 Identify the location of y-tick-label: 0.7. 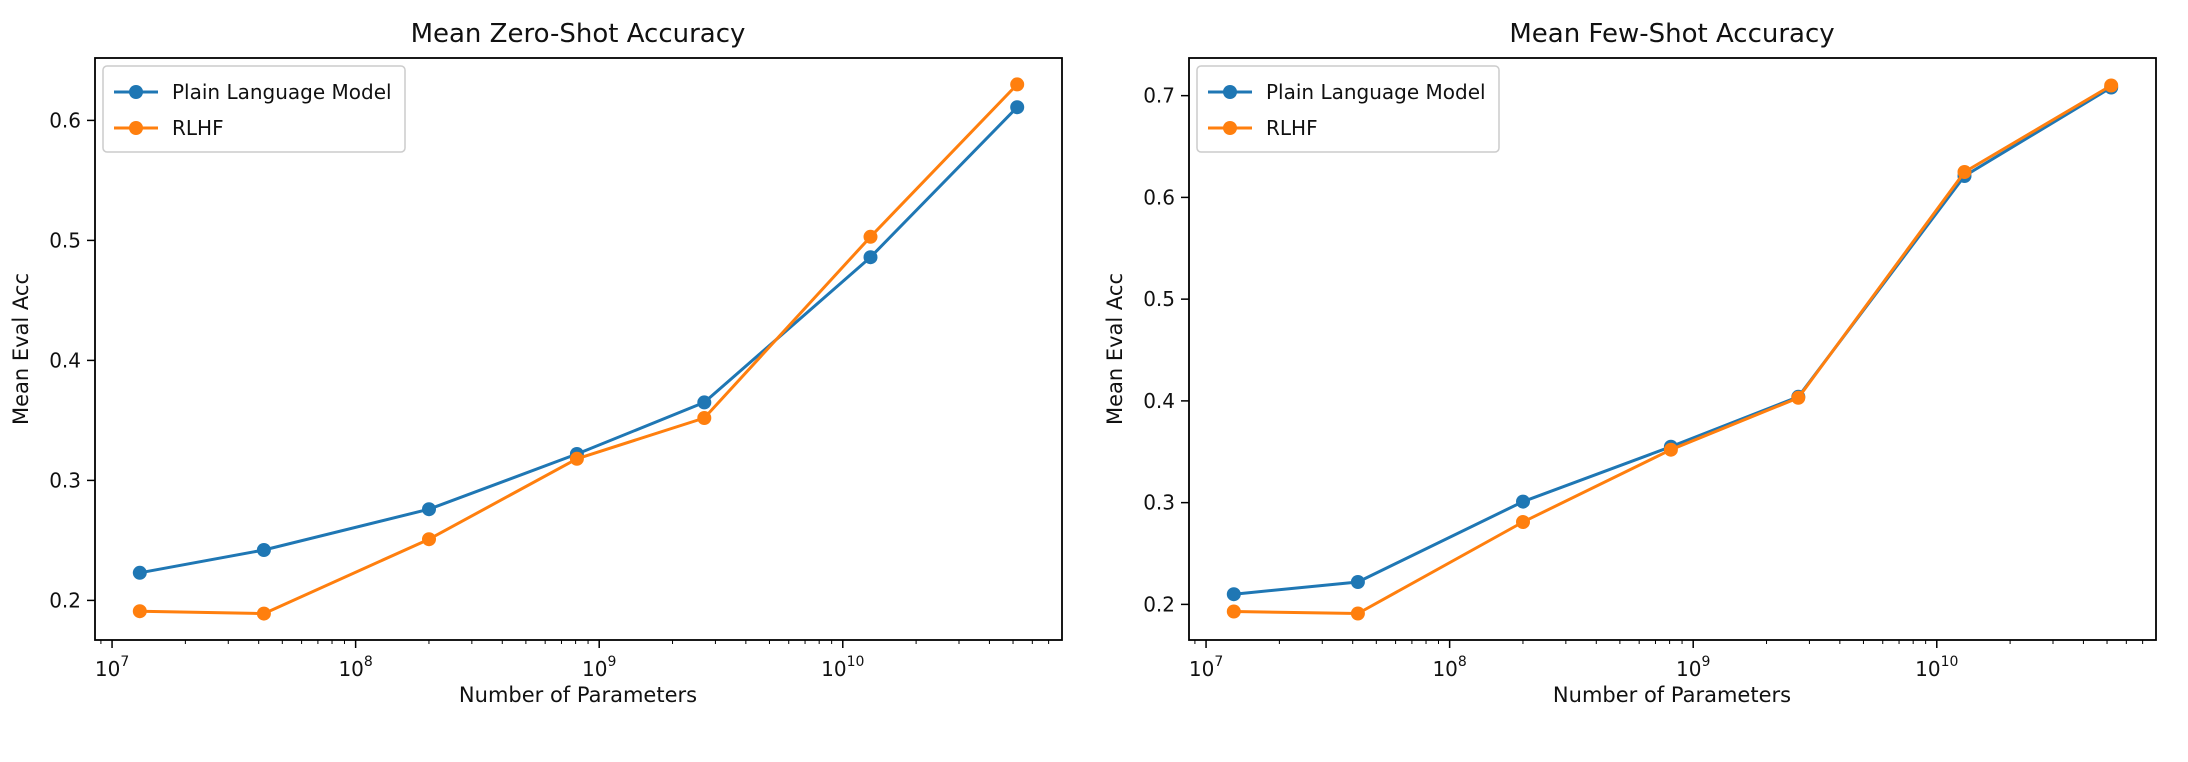
(1159, 96).